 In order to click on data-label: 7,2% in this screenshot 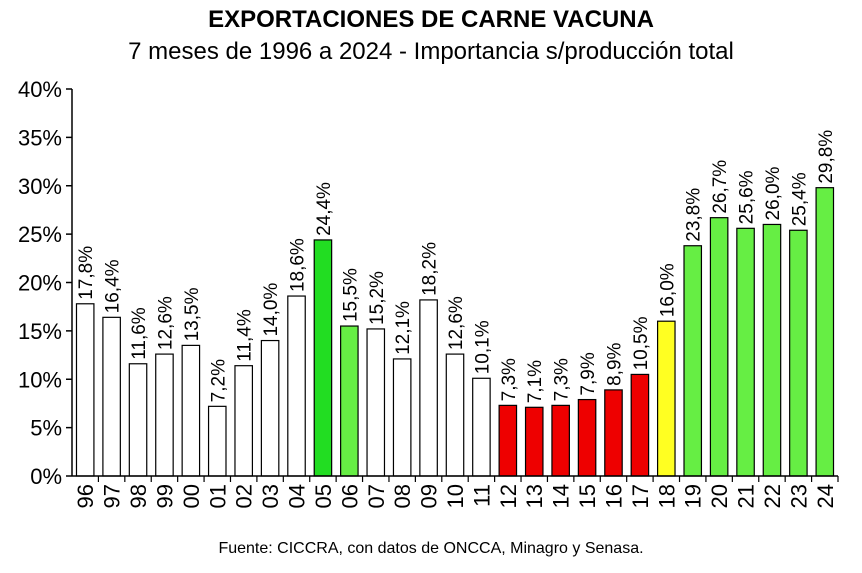, I will do `click(218, 380)`.